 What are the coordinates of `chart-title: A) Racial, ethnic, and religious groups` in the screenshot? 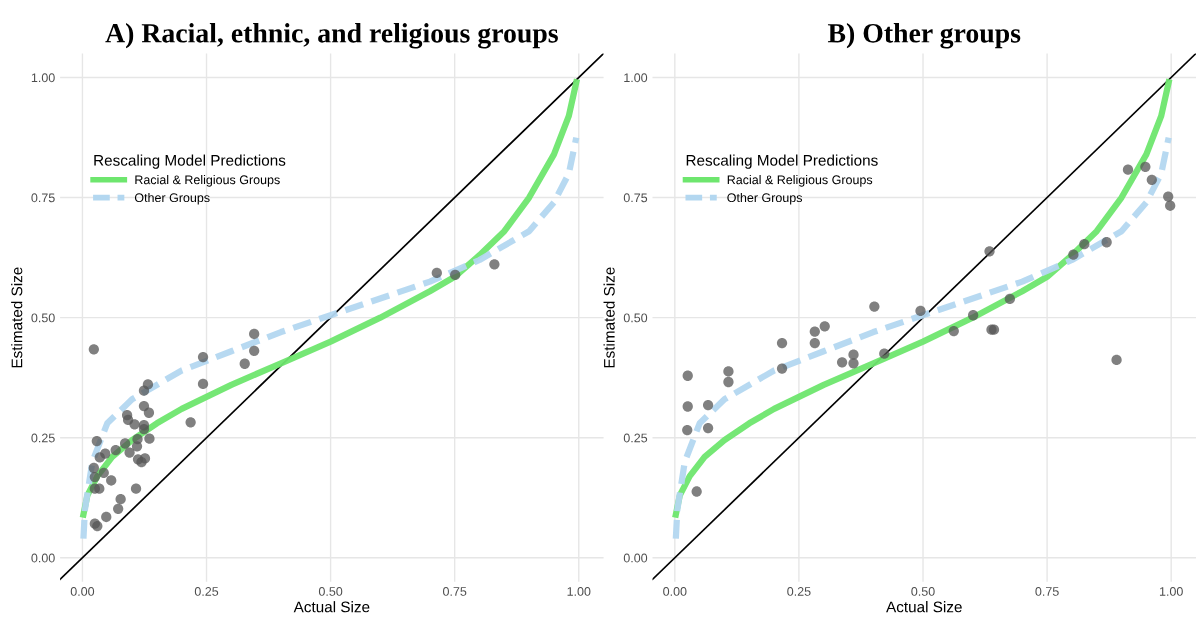 It's located at (331, 36).